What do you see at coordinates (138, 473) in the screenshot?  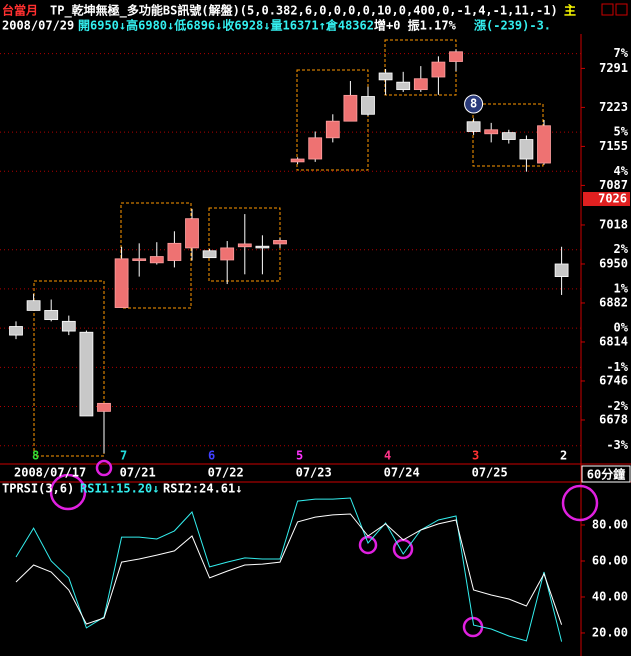 I see `x-tick-label: 07/21` at bounding box center [138, 473].